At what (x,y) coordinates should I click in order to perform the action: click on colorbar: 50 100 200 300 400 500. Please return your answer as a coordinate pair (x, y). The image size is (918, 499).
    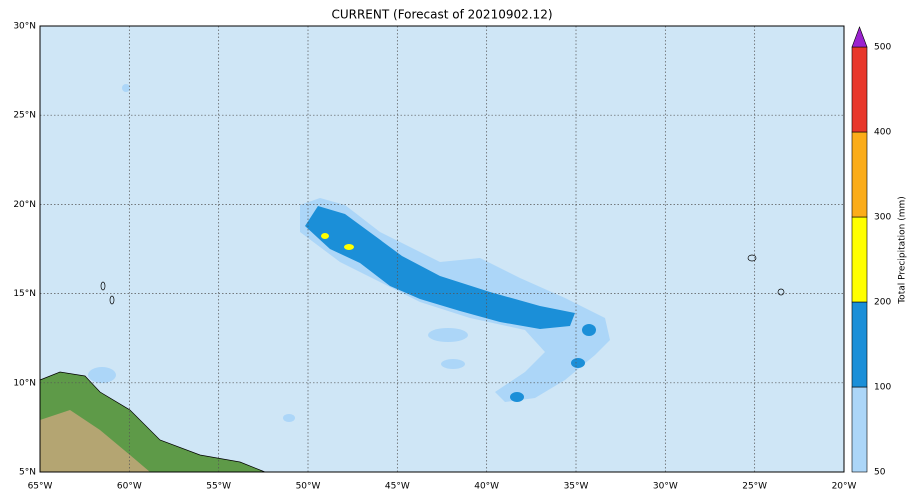
    Looking at the image, I should click on (871, 252).